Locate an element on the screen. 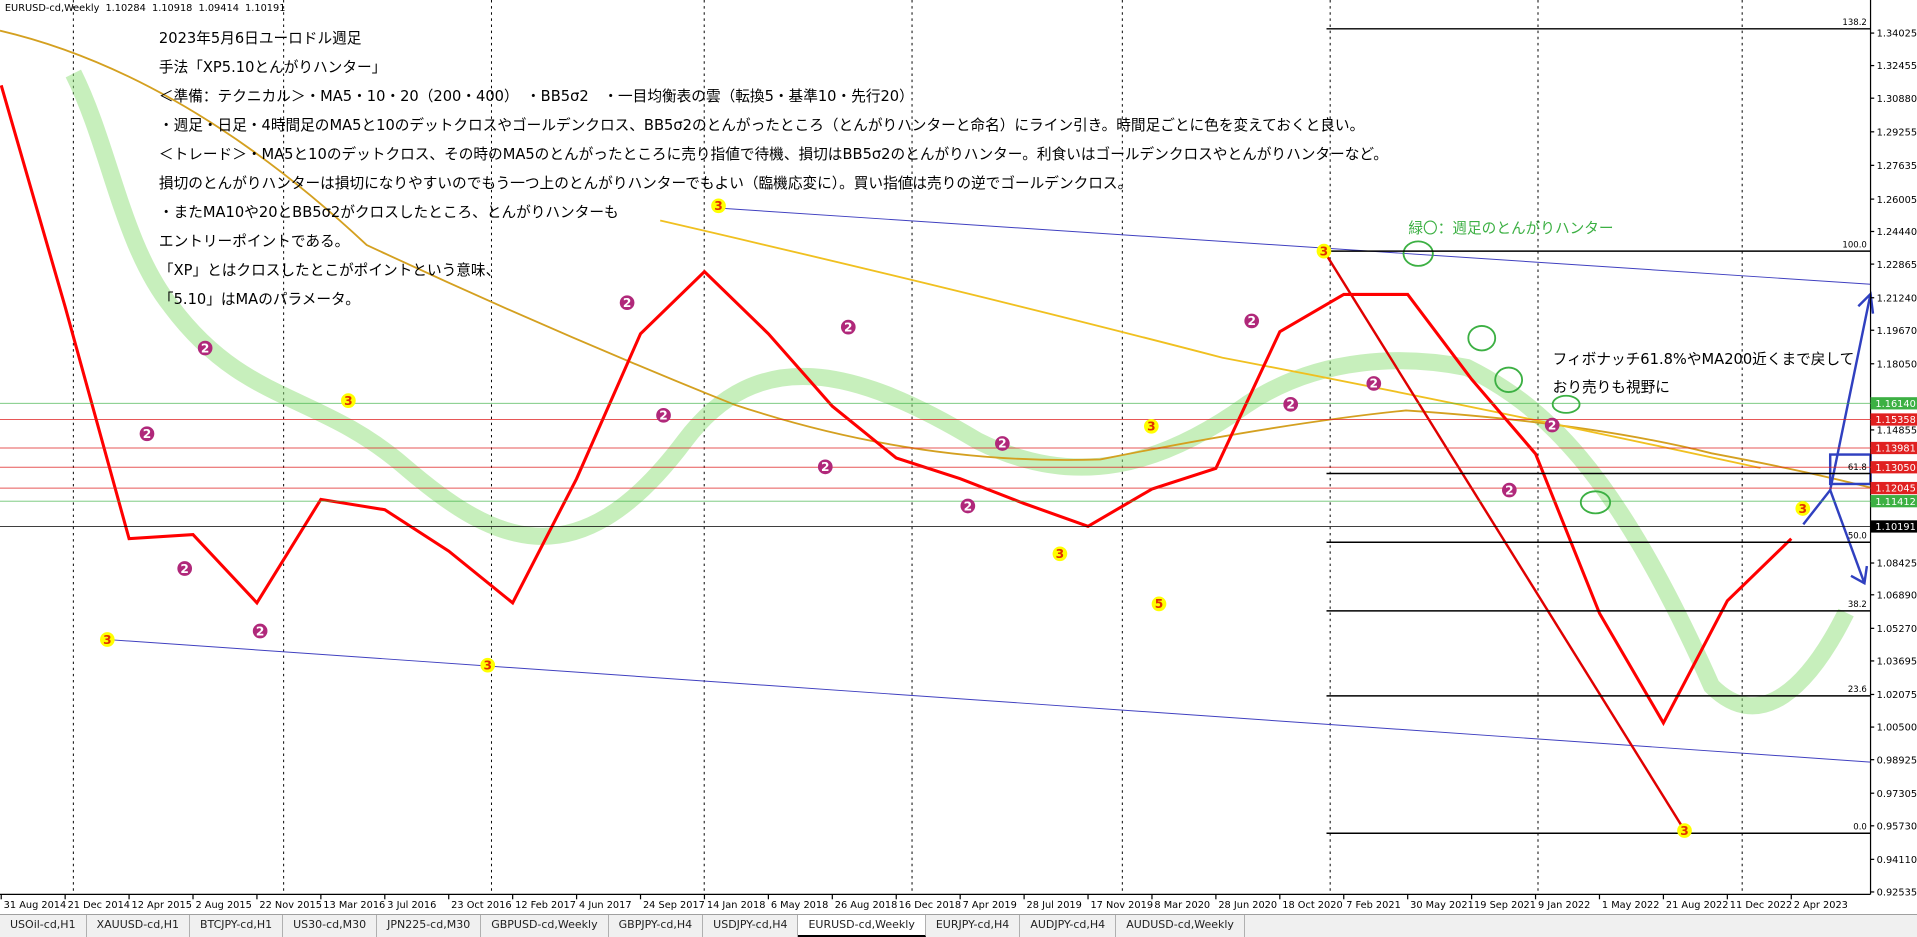  symbol-tab: BTCJPY-cd,H1 is located at coordinates (237, 926).